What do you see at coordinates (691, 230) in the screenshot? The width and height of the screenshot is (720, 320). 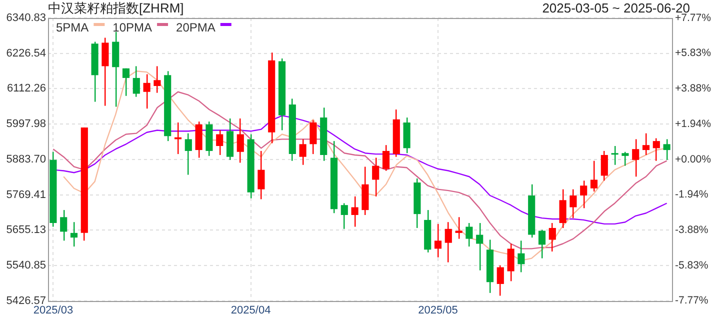 I see `y2-tick-label: -3.88%` at bounding box center [691, 230].